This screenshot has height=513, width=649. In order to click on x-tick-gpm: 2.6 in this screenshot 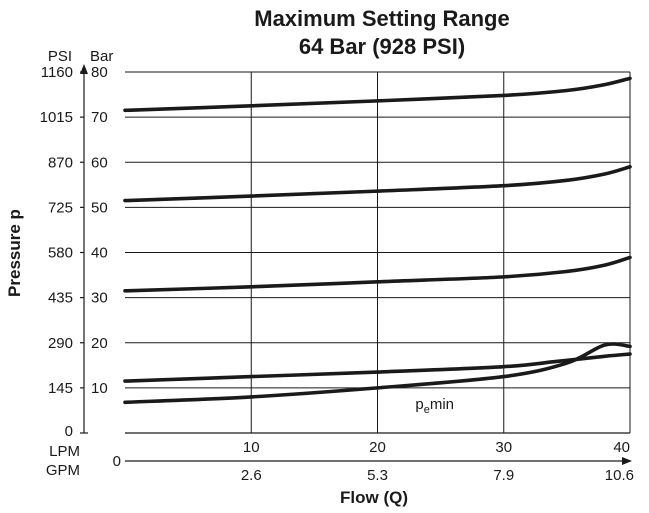, I will do `click(251, 475)`.